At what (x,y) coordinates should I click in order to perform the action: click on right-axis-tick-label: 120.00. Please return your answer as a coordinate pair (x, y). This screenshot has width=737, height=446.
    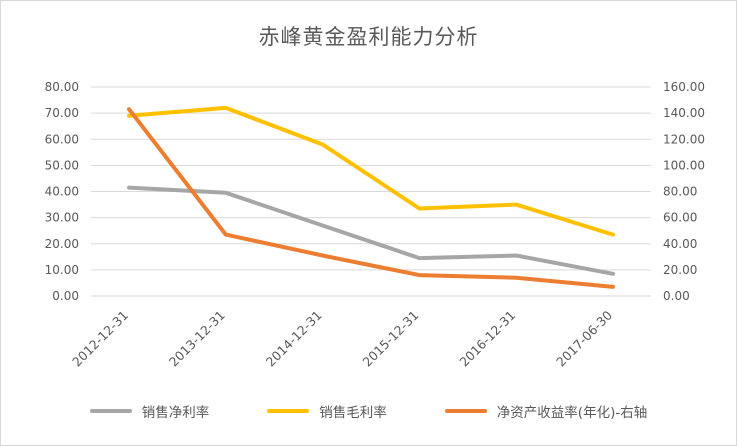
    Looking at the image, I should click on (684, 139).